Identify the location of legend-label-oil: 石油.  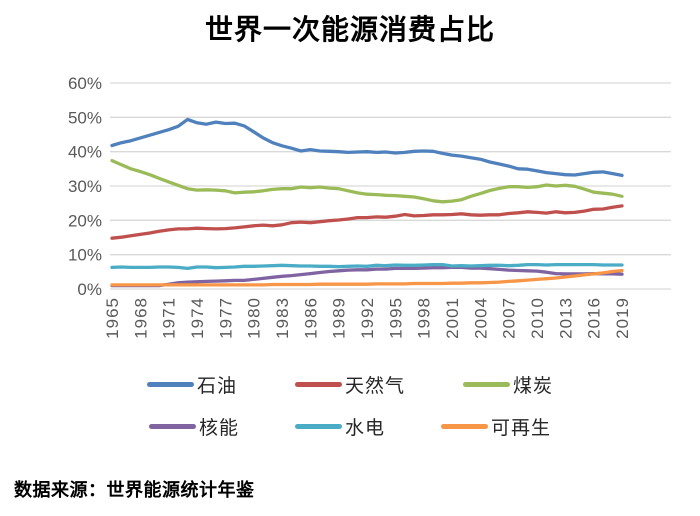
(216, 386).